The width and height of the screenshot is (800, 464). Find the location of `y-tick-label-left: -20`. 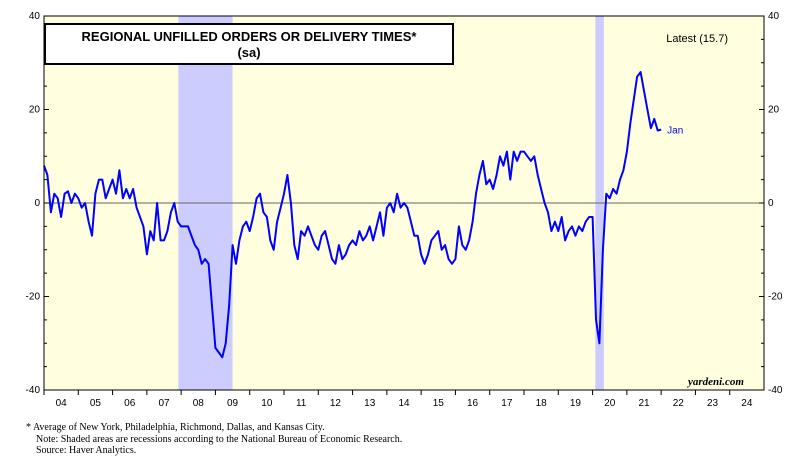

y-tick-label-left: -20 is located at coordinates (33, 297).